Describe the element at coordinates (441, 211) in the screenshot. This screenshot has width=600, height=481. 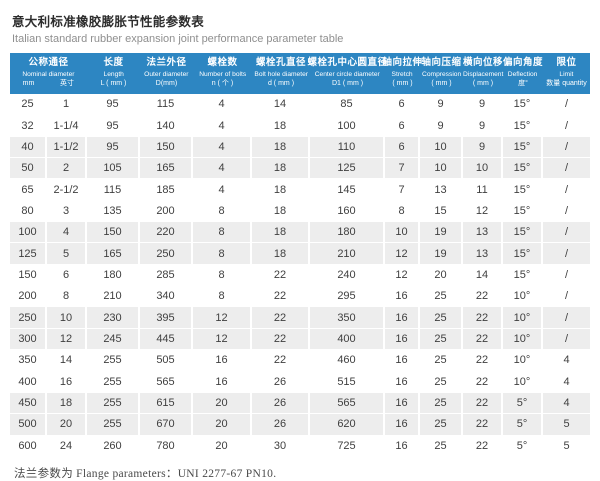
I see `table-cell: 15` at that location.